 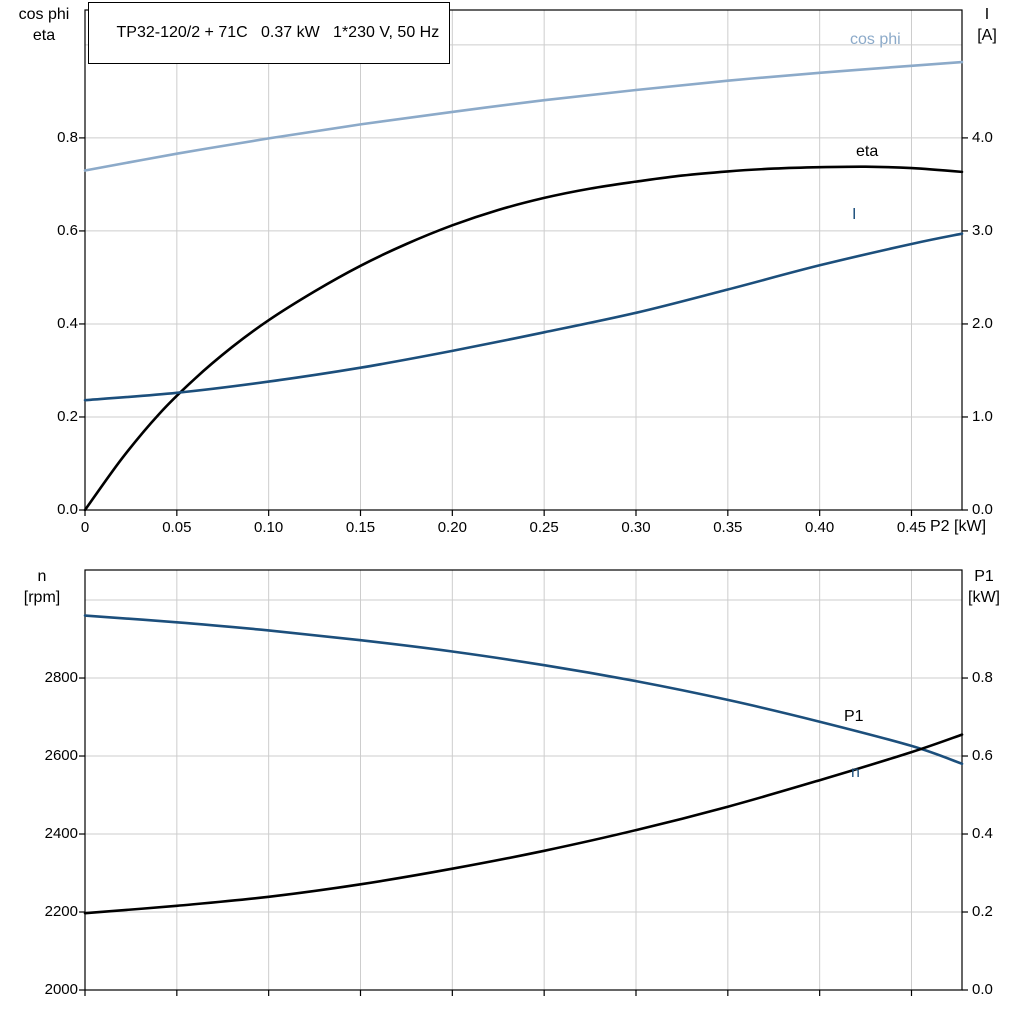 I want to click on curve-label-p1: P1, so click(x=854, y=716).